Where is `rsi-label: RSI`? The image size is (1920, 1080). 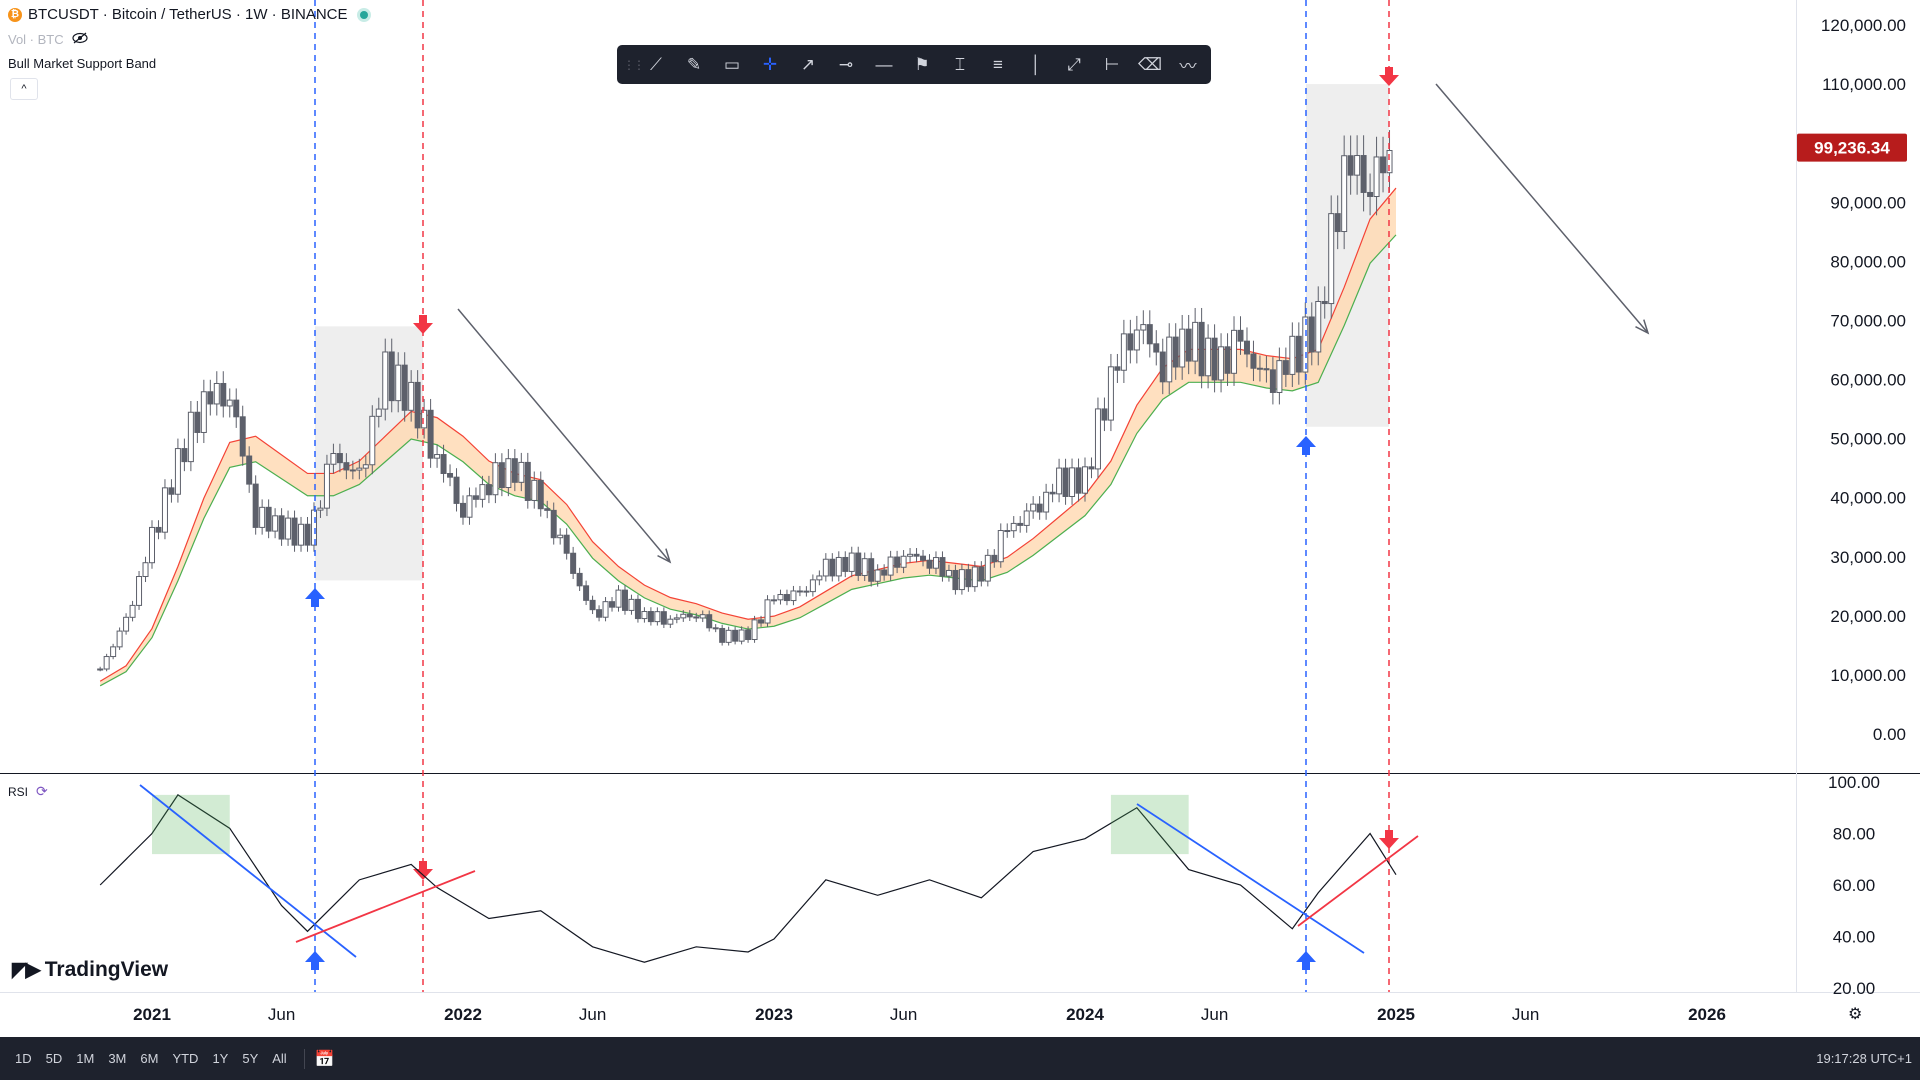 rsi-label: RSI is located at coordinates (18, 791).